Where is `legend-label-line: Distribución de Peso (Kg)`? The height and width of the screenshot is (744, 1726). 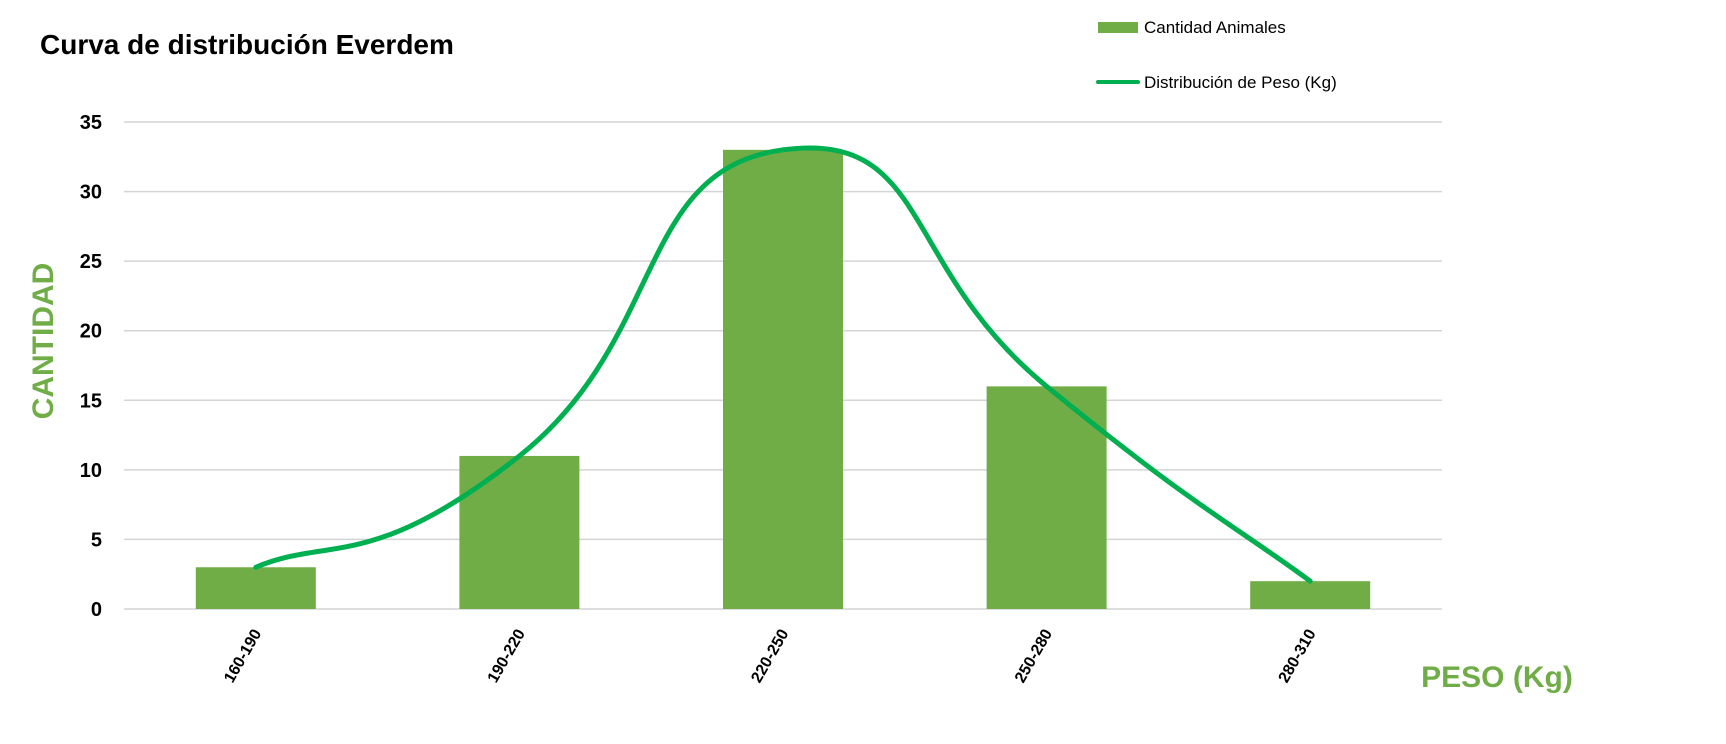
legend-label-line: Distribución de Peso (Kg) is located at coordinates (1240, 82).